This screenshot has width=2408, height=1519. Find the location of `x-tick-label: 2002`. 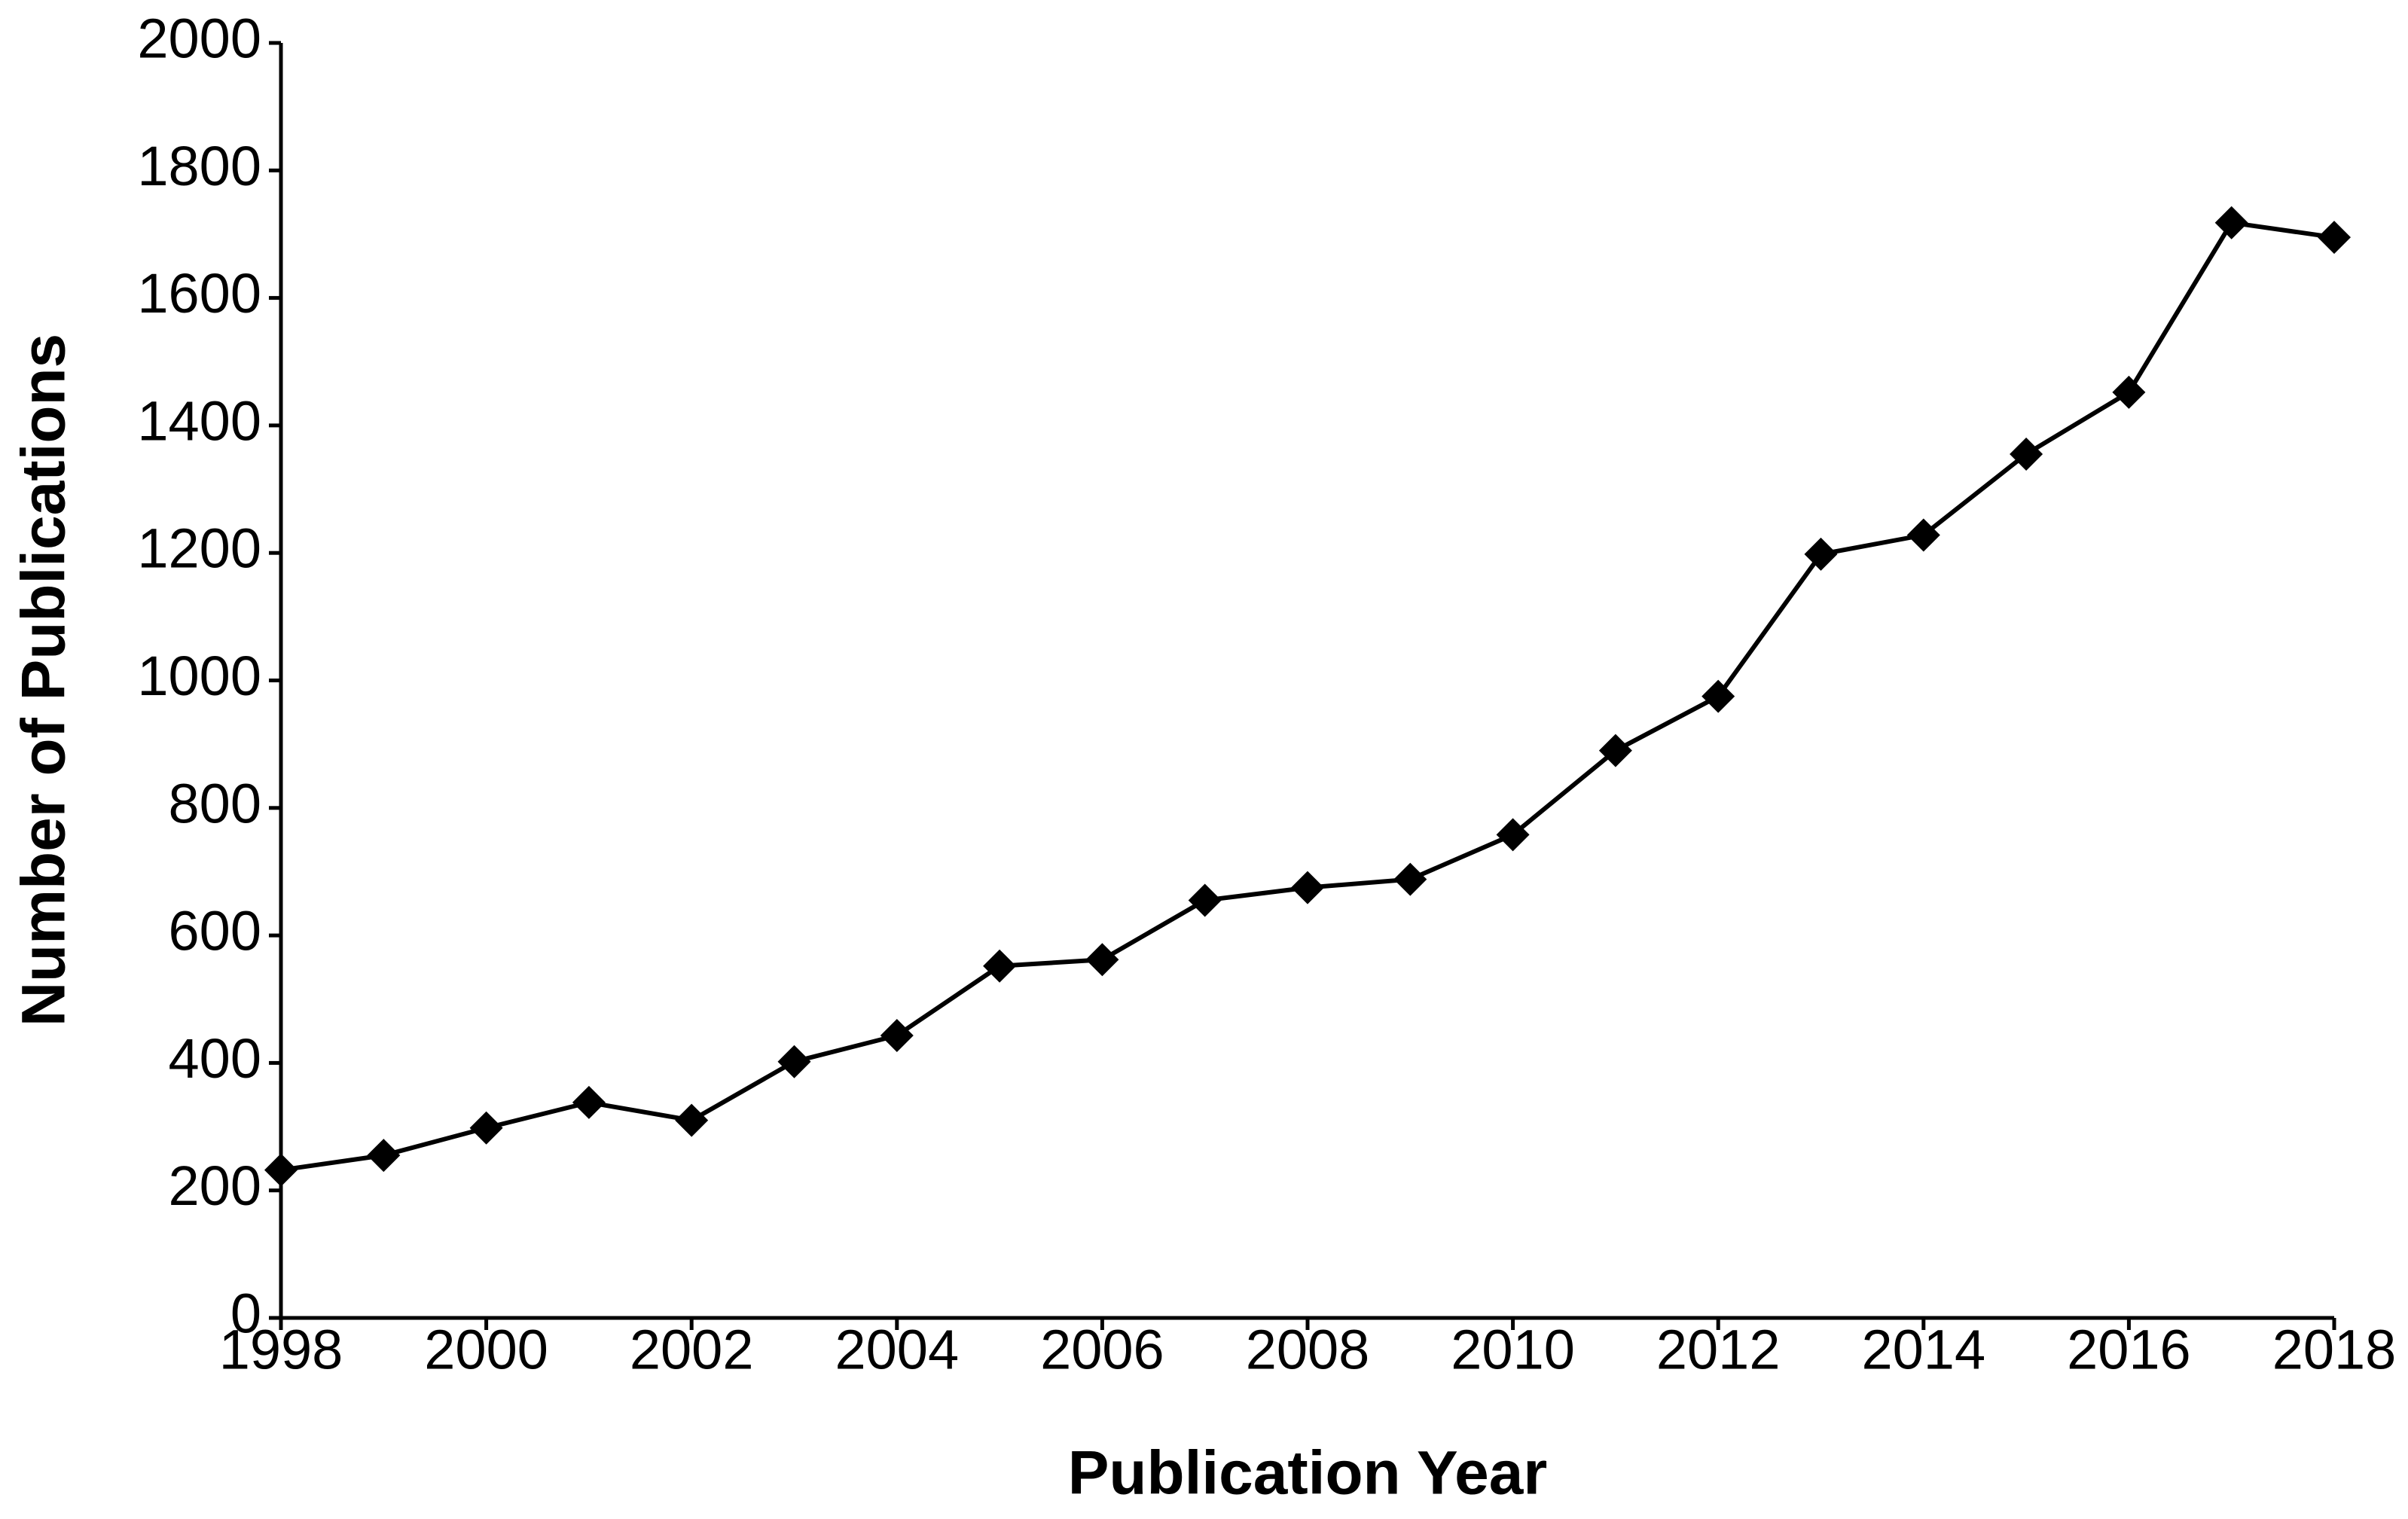

x-tick-label: 2002 is located at coordinates (692, 1350).